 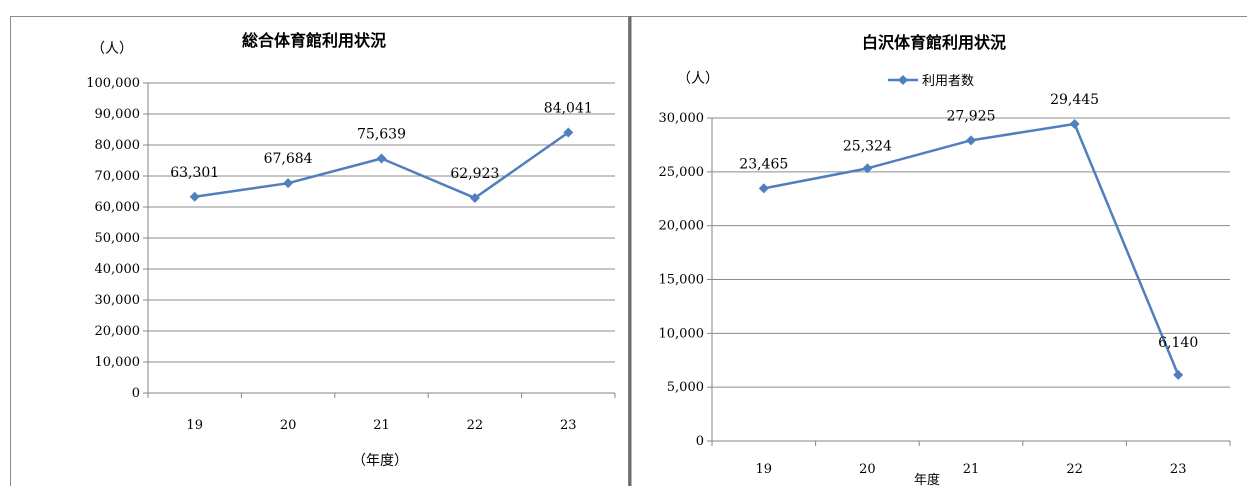 I want to click on y-tick-label: 50,000, so click(x=118, y=238).